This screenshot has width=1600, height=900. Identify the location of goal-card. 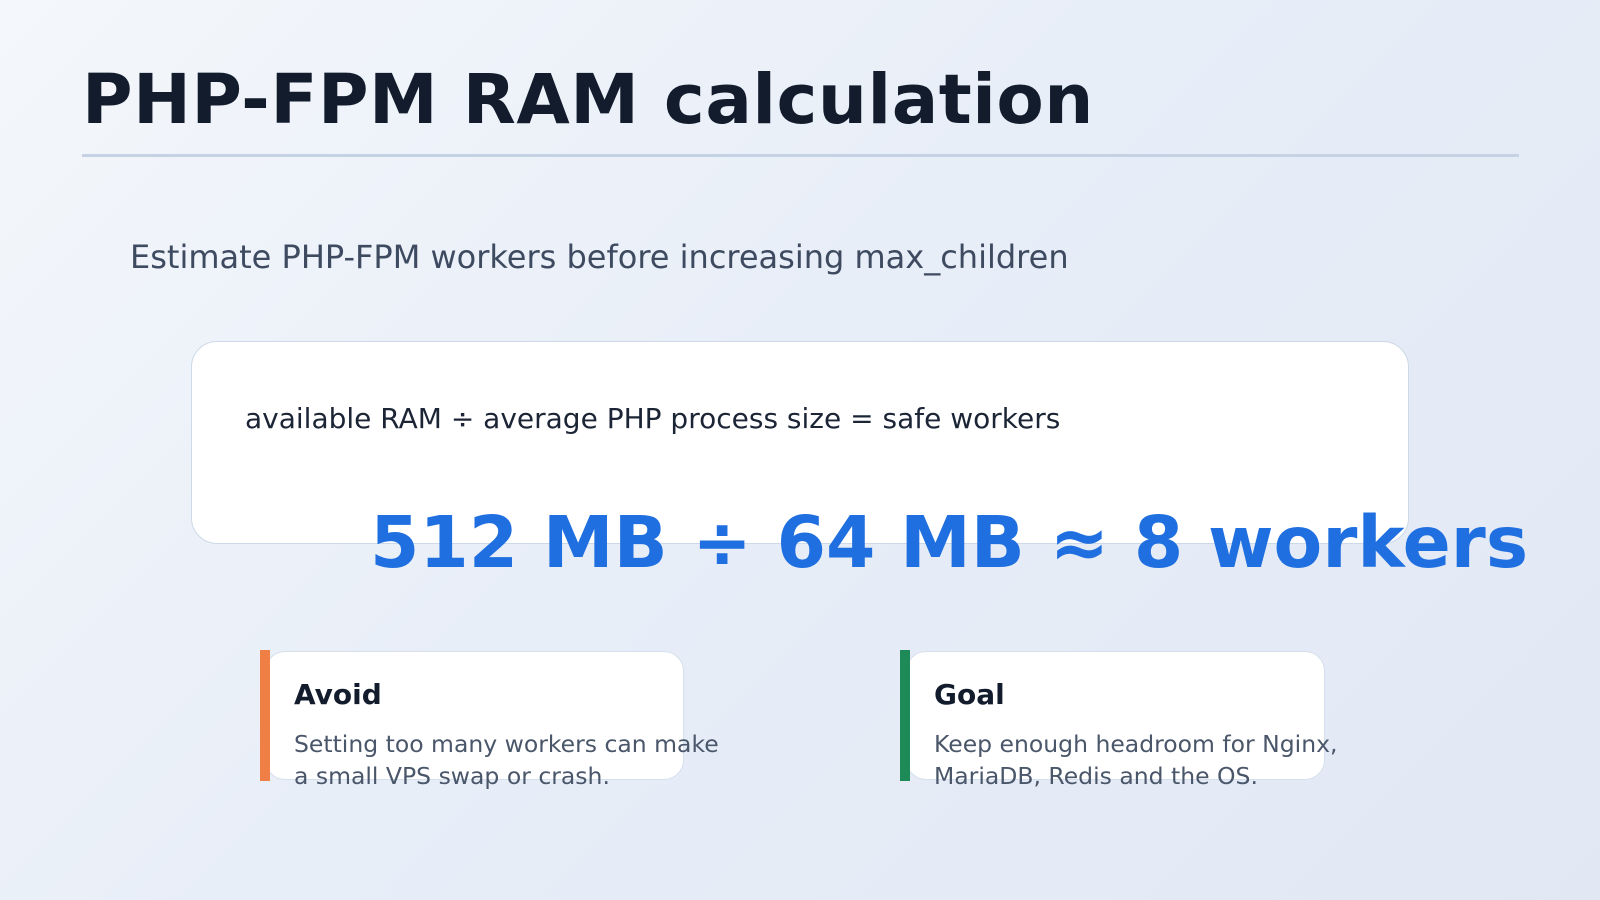
(1115, 715).